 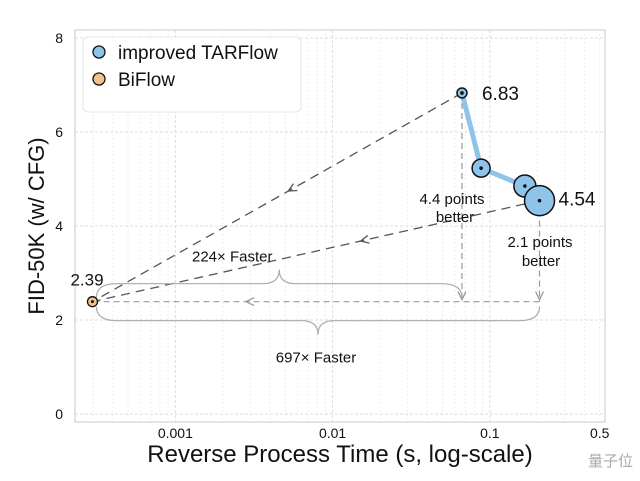 What do you see at coordinates (59, 414) in the screenshot?
I see `y-tick-label: 0` at bounding box center [59, 414].